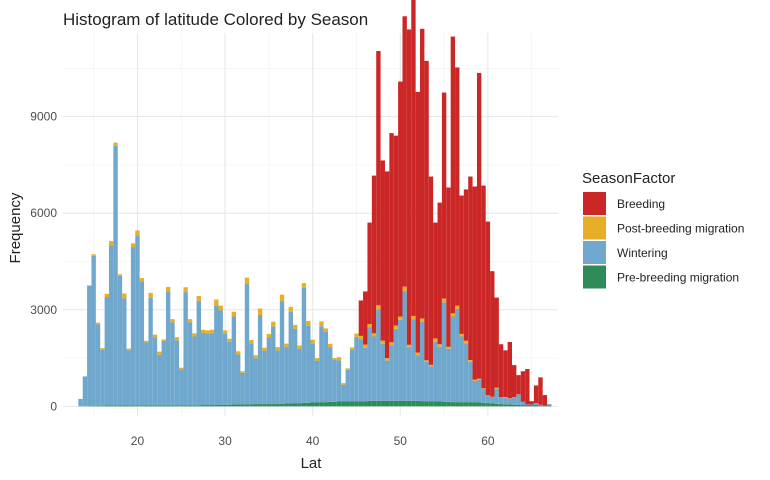 The image size is (770, 480). I want to click on y-tick-label: 6000, so click(43, 213).